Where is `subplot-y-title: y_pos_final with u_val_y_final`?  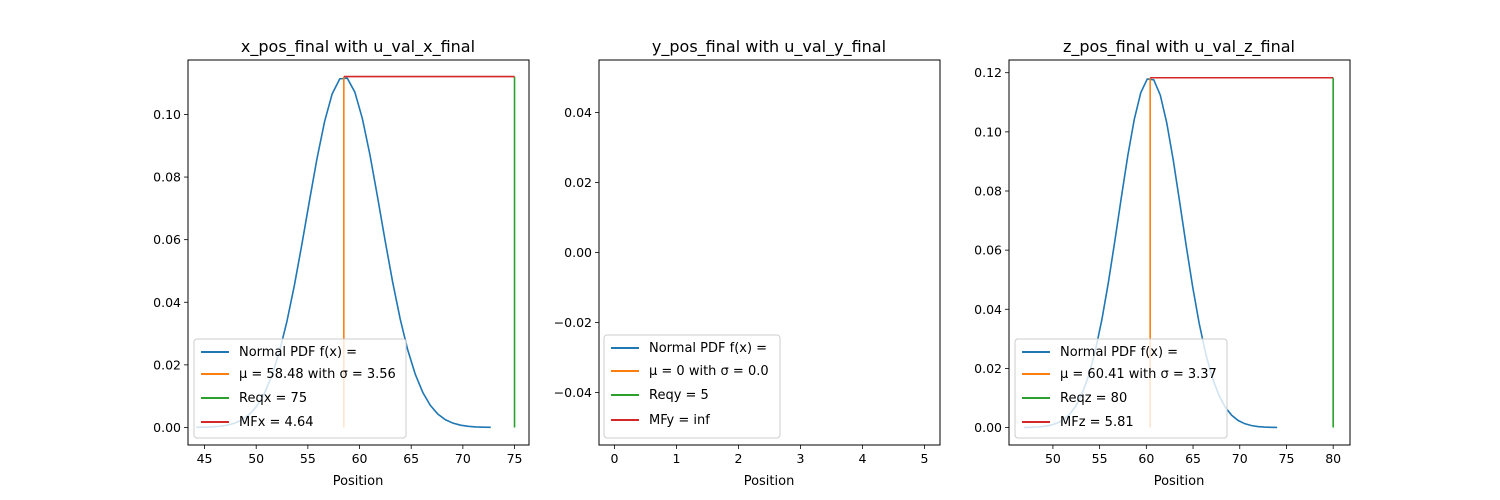 subplot-y-title: y_pos_final with u_val_y_final is located at coordinates (769, 47).